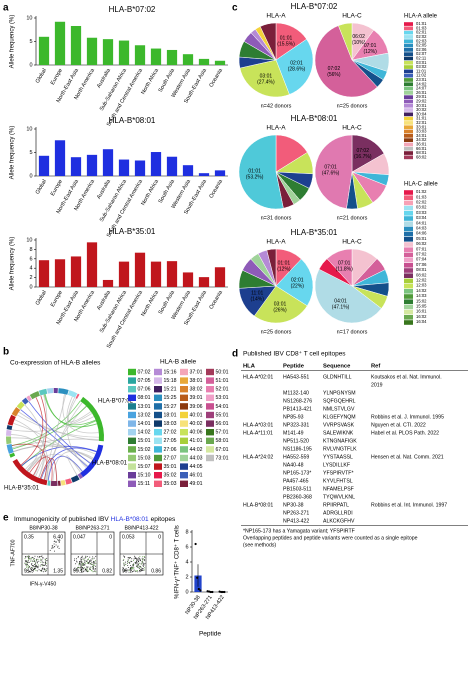 This screenshot has height=685, width=470. I want to click on table-cell: Hensen et al. Nat. Comm. 2021, so click(407, 457).